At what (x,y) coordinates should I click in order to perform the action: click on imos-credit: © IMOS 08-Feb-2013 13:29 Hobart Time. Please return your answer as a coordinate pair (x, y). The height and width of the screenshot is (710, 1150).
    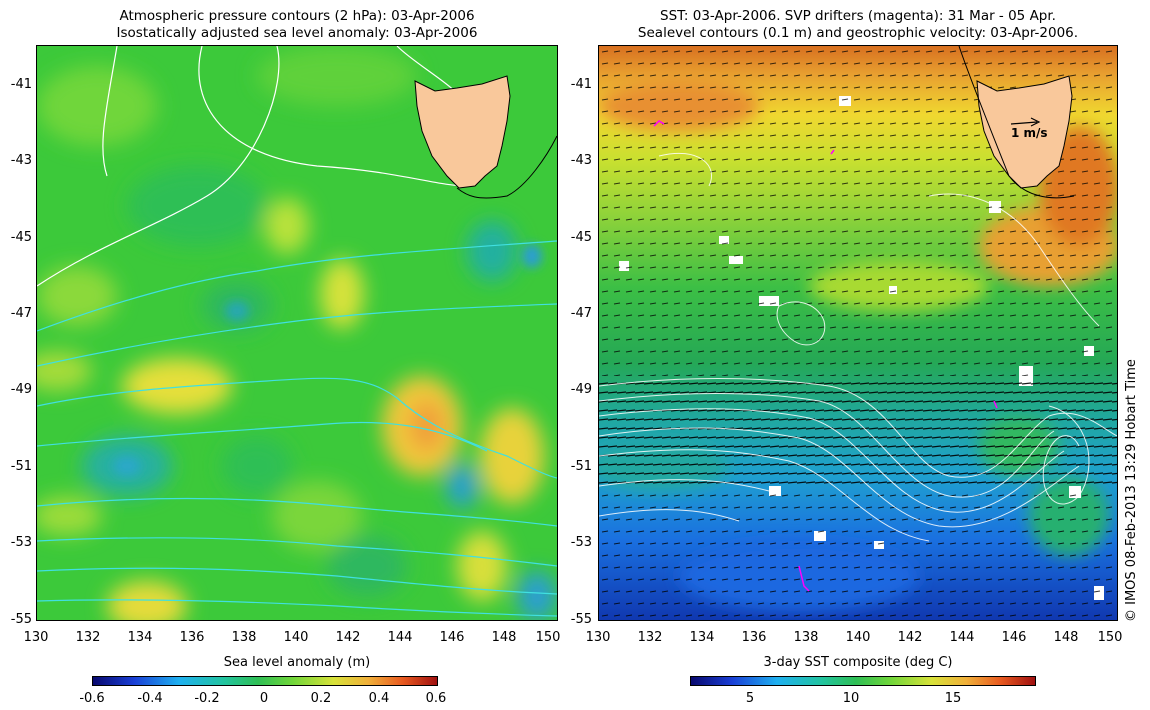
    Looking at the image, I should click on (1131, 490).